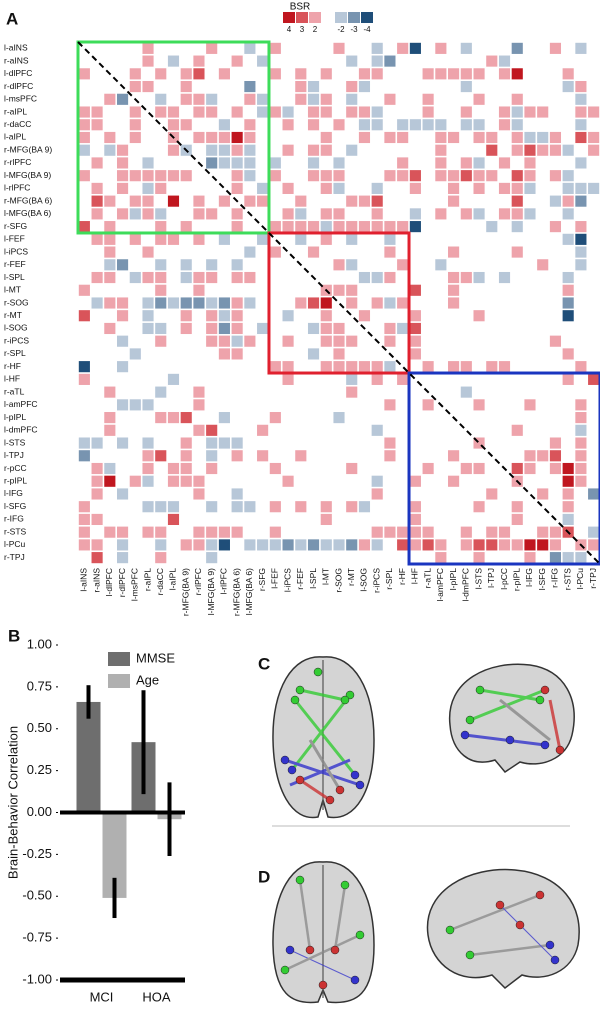 The width and height of the screenshot is (600, 1009). I want to click on column-label: r-STS, so click(567, 579).